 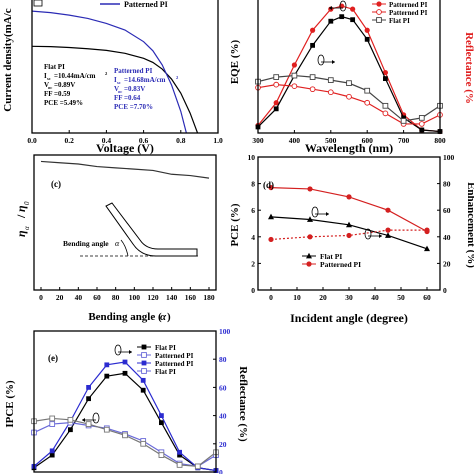 I want to click on c-ylabel-eta-0: η, so click(x=21, y=208).